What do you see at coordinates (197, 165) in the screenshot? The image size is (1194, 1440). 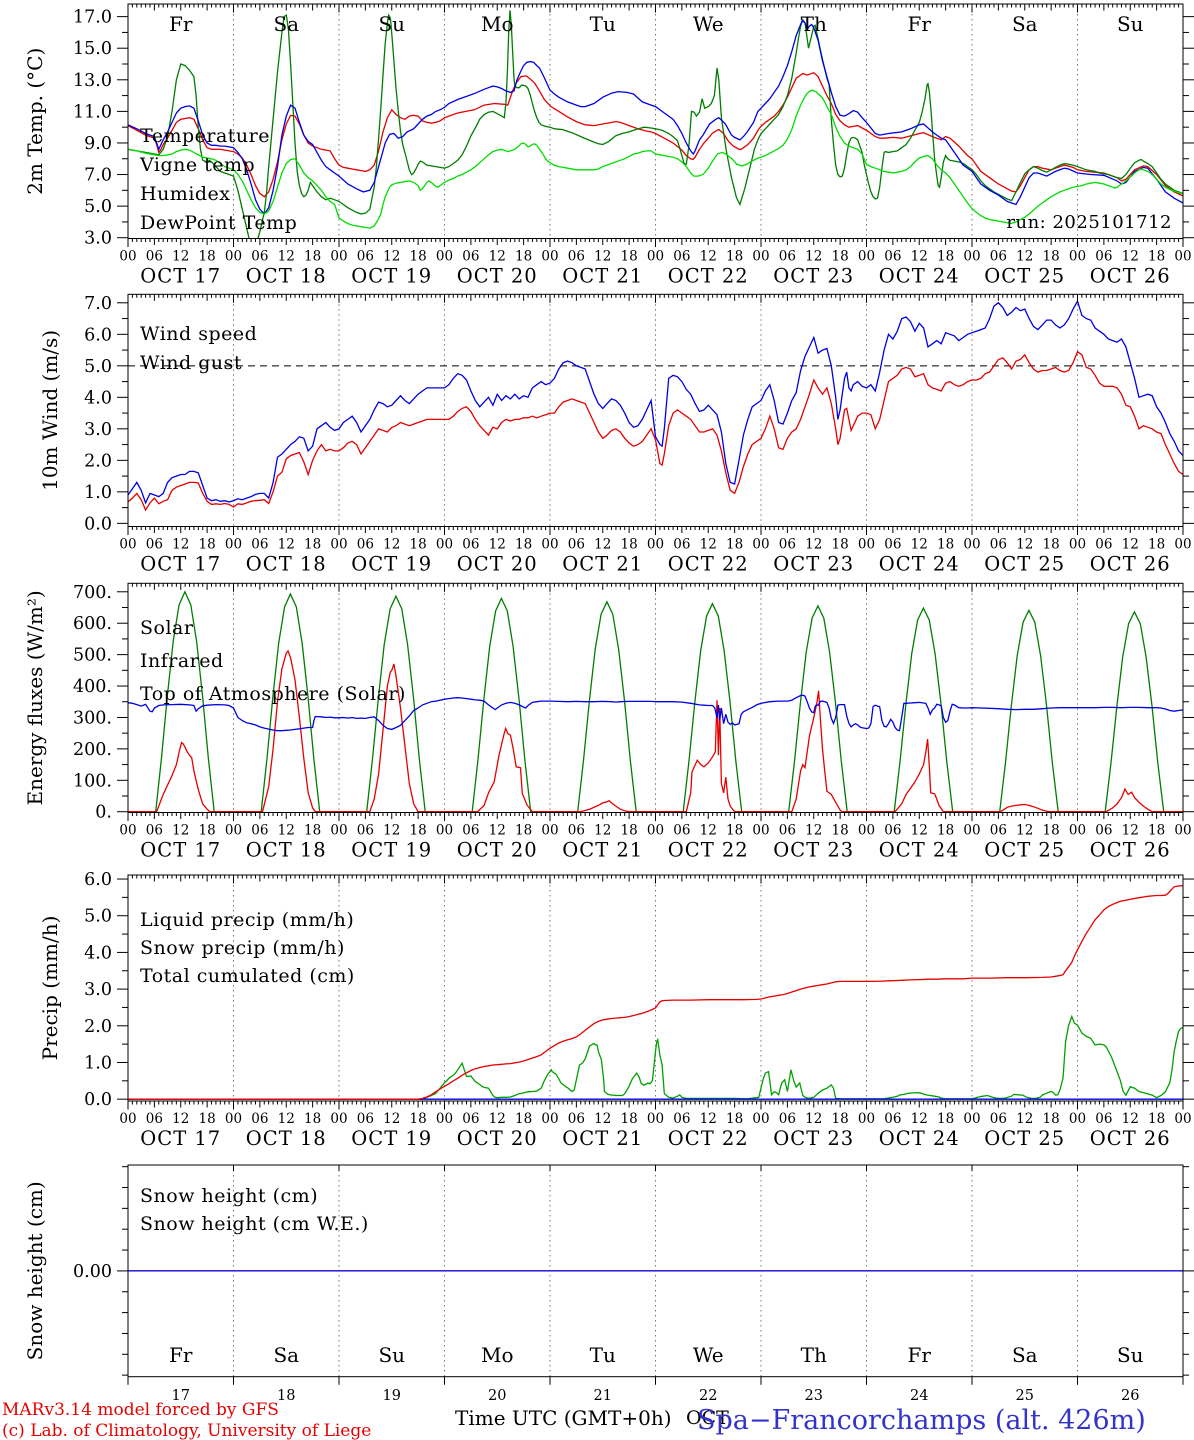 I see `legend-vigne-temp: Vigne temp` at bounding box center [197, 165].